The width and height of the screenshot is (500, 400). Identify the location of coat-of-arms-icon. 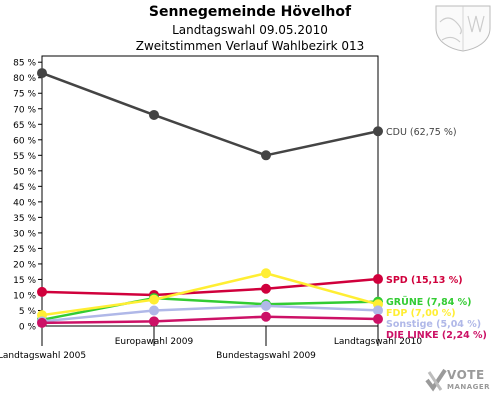
(463, 28).